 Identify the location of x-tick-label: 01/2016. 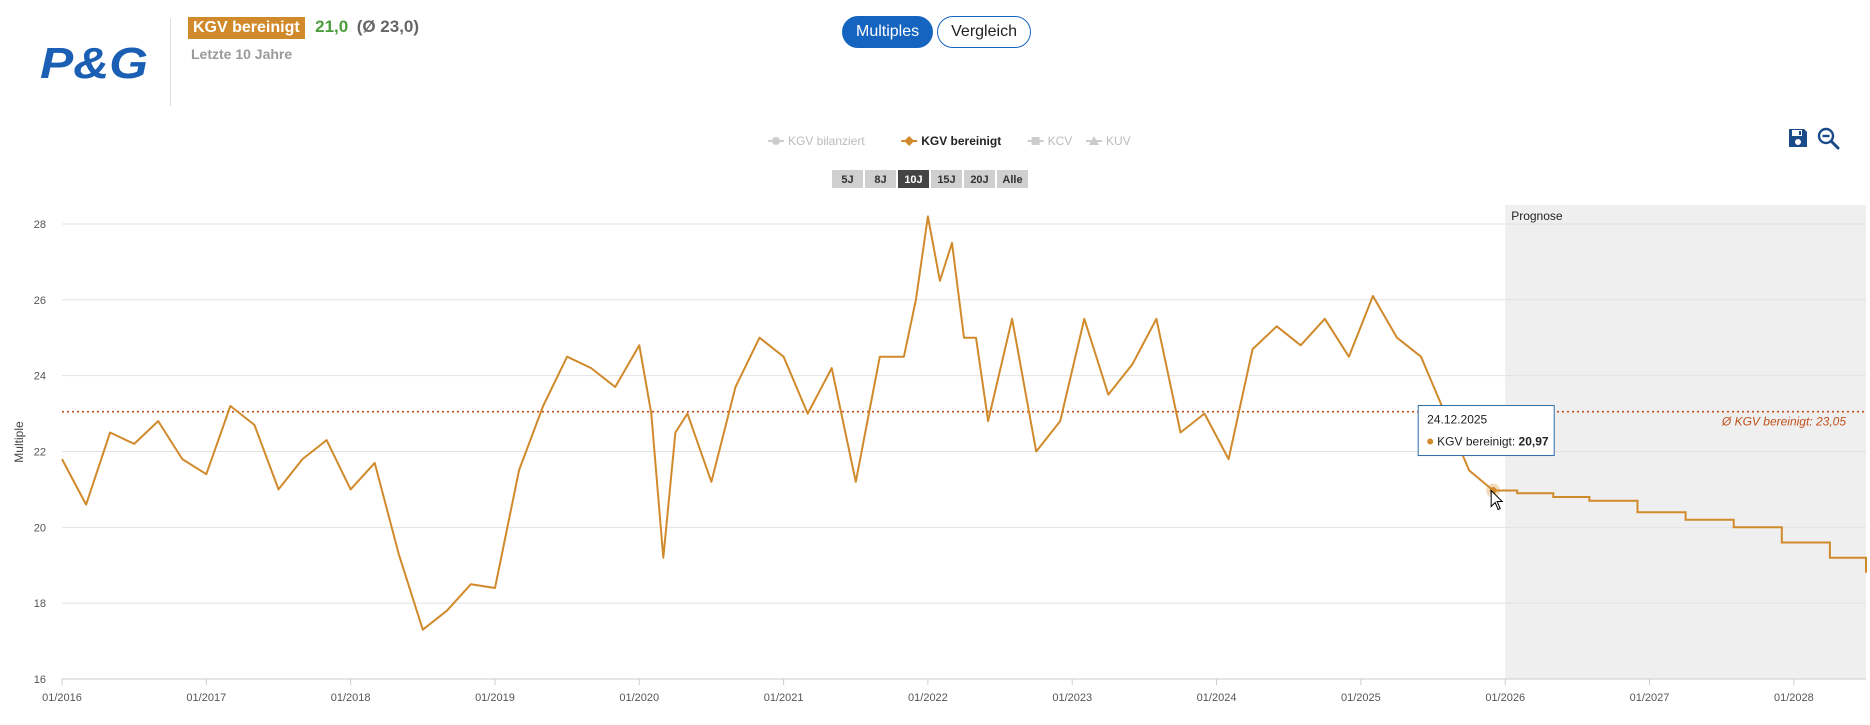
(62, 698).